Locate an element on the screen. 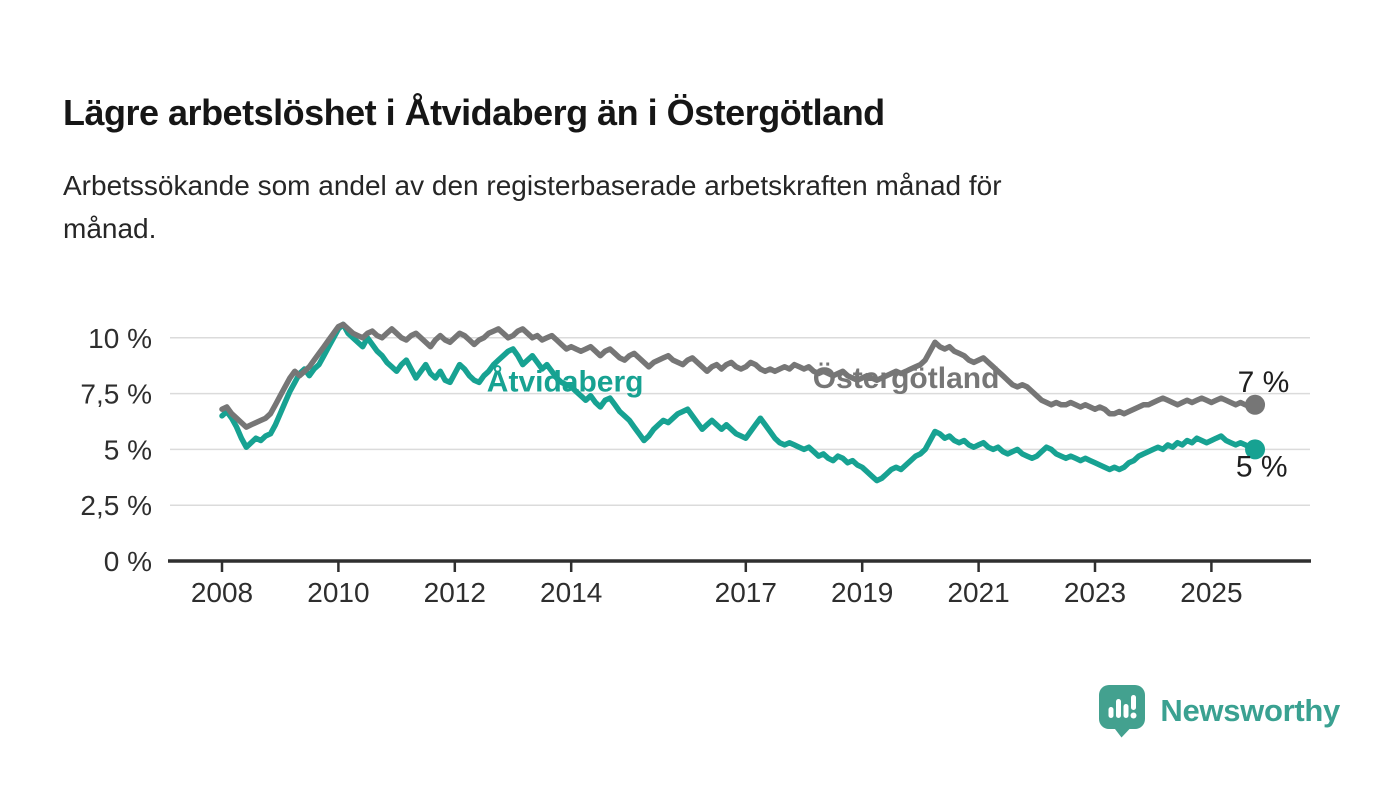 The image size is (1400, 794). series-end-dot-åtvidaberg is located at coordinates (1255, 449).